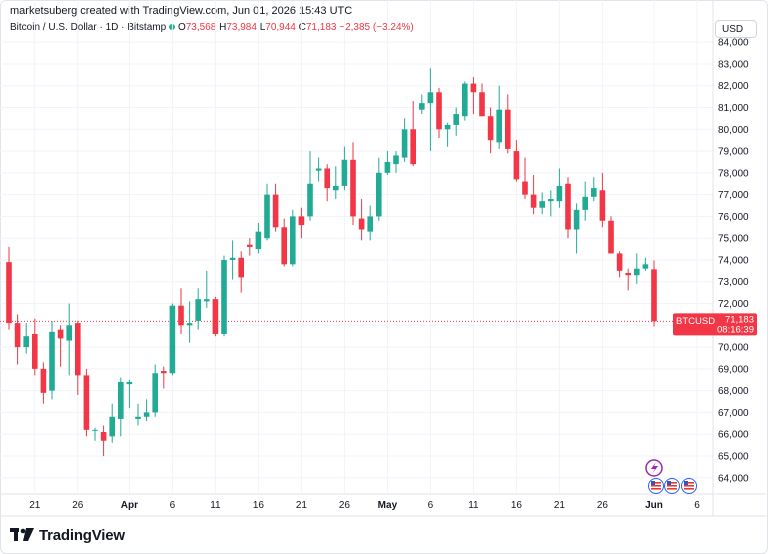 The width and height of the screenshot is (768, 554). I want to click on price-tag-background, so click(715, 324).